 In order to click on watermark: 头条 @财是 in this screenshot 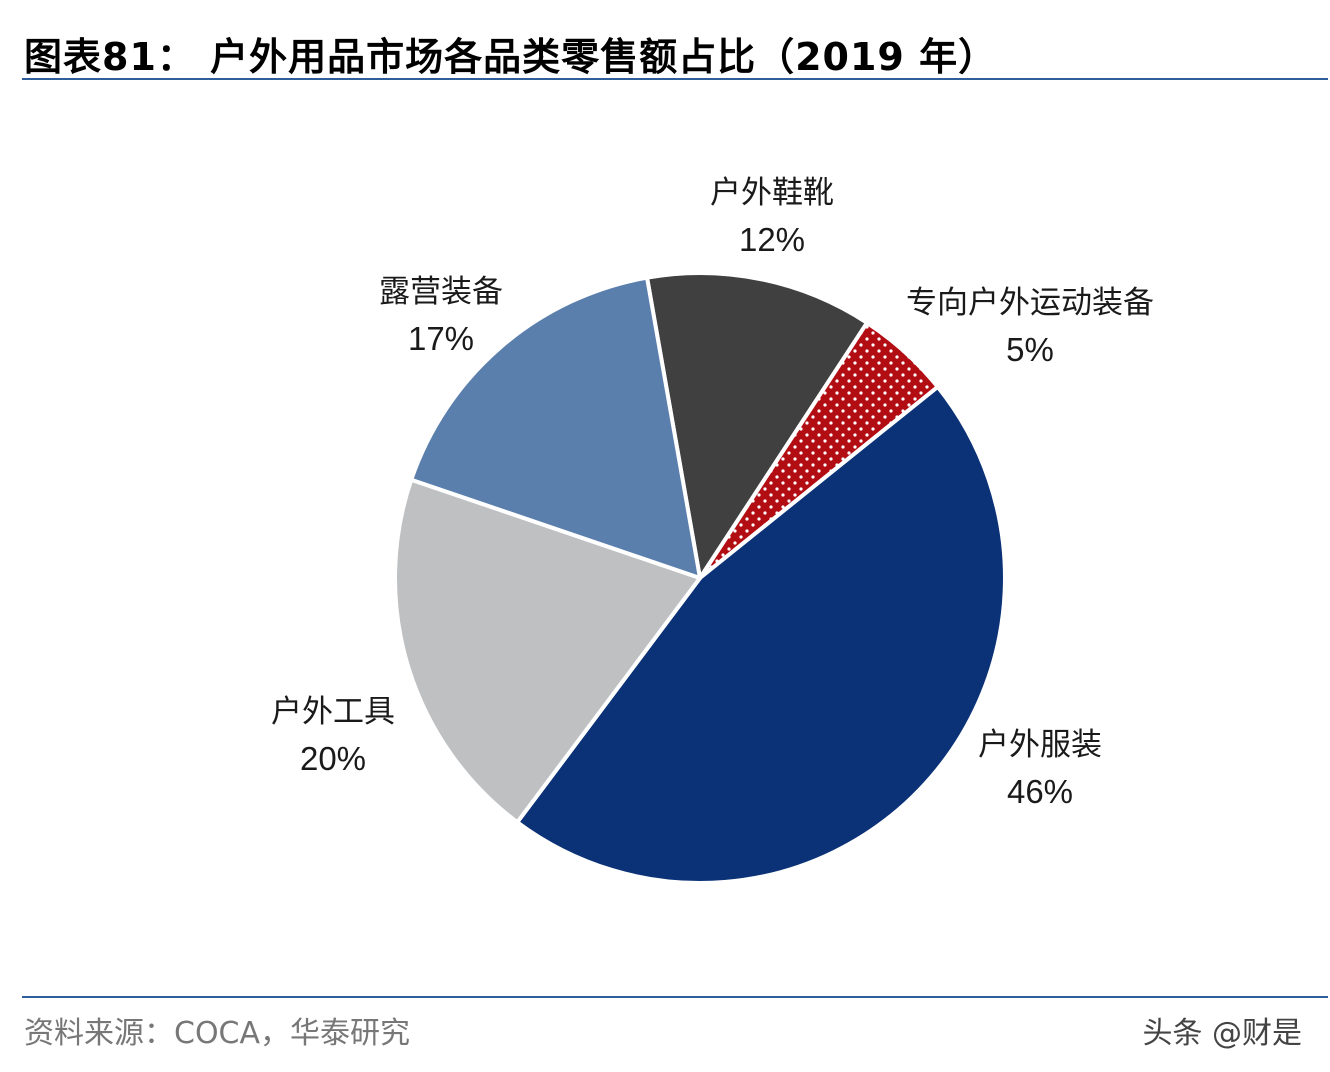, I will do `click(1222, 1033)`.